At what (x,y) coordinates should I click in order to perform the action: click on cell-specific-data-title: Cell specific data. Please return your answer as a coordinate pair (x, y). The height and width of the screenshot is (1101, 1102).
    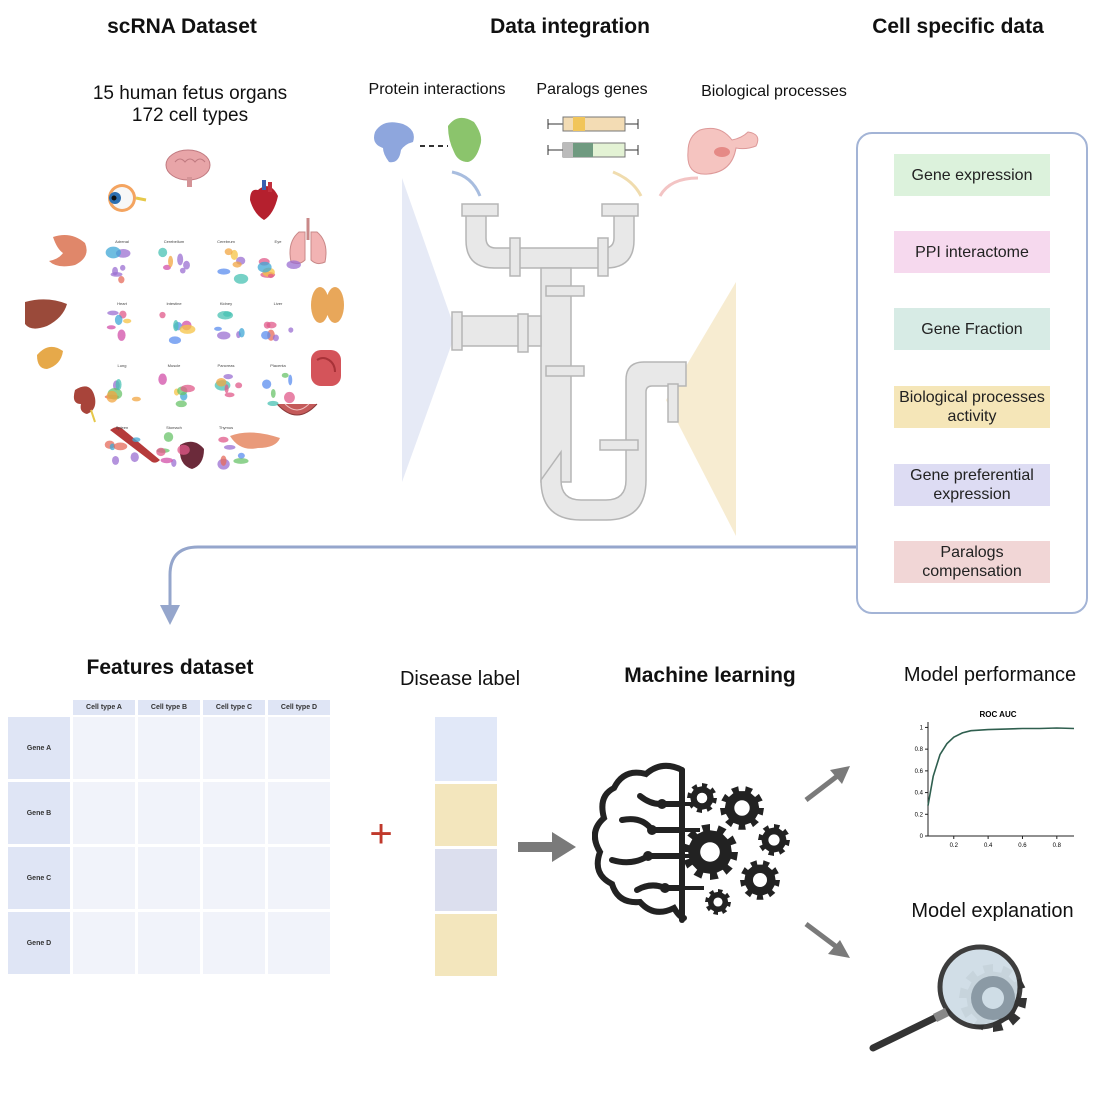
    Looking at the image, I should click on (958, 26).